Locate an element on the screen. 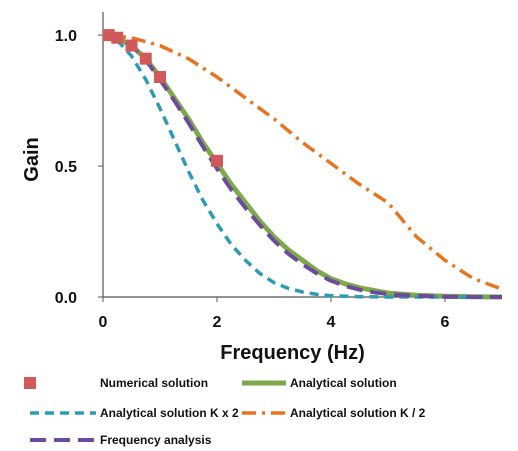 Image resolution: width=518 pixels, height=451 pixels. legend-item-analytical-solution-k-x-2: Analytical solution K x 2 is located at coordinates (134, 413).